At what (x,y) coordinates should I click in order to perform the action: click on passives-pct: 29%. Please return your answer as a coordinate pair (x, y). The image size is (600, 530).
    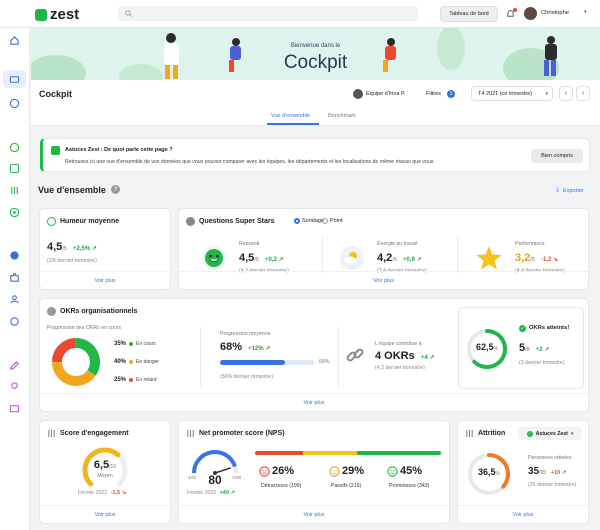
    Looking at the image, I should click on (353, 471).